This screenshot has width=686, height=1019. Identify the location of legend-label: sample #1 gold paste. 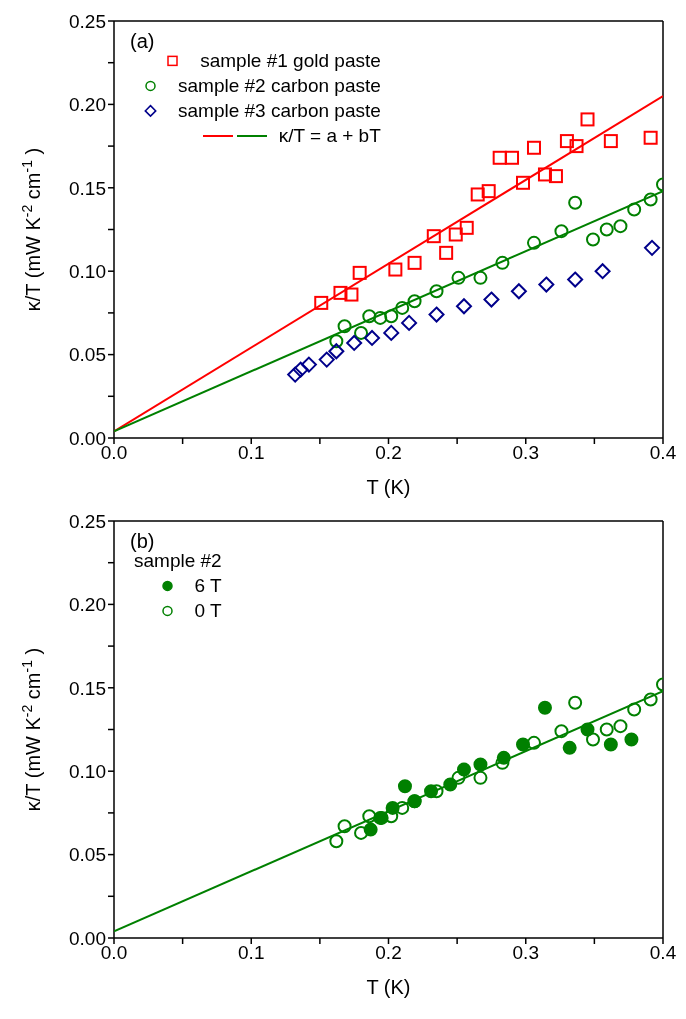
(290, 60).